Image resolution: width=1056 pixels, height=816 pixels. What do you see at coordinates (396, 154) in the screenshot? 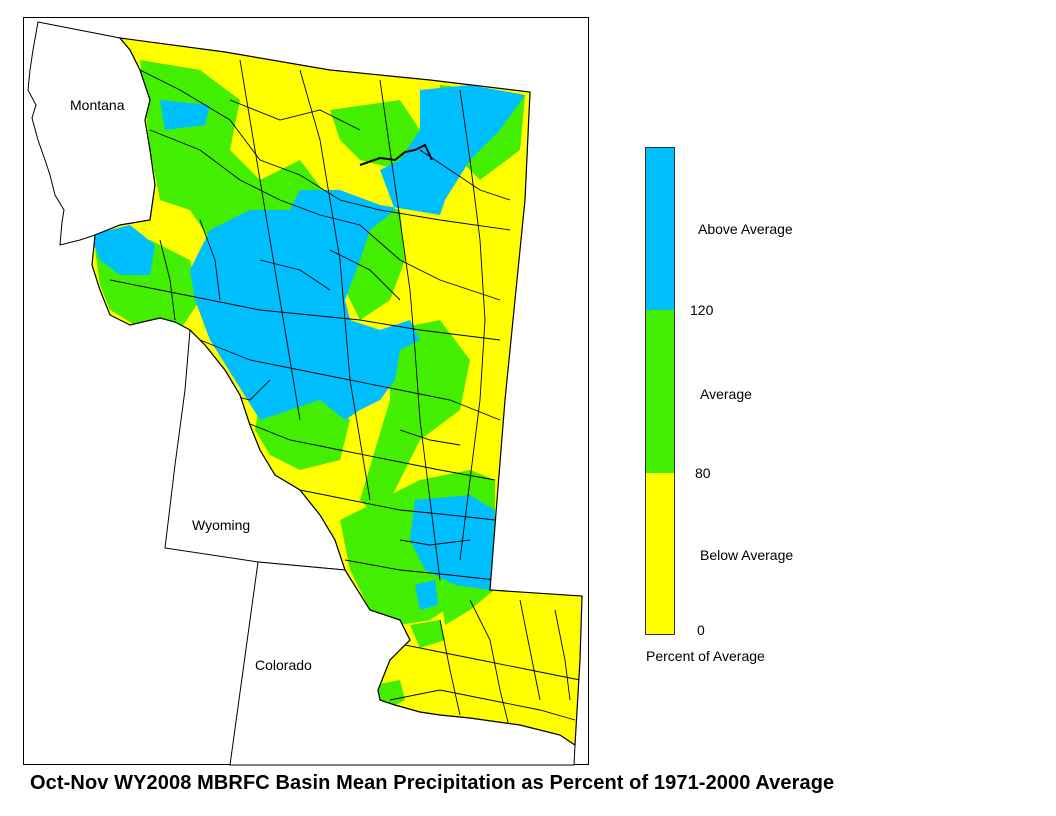
I see `reservoir-icon` at bounding box center [396, 154].